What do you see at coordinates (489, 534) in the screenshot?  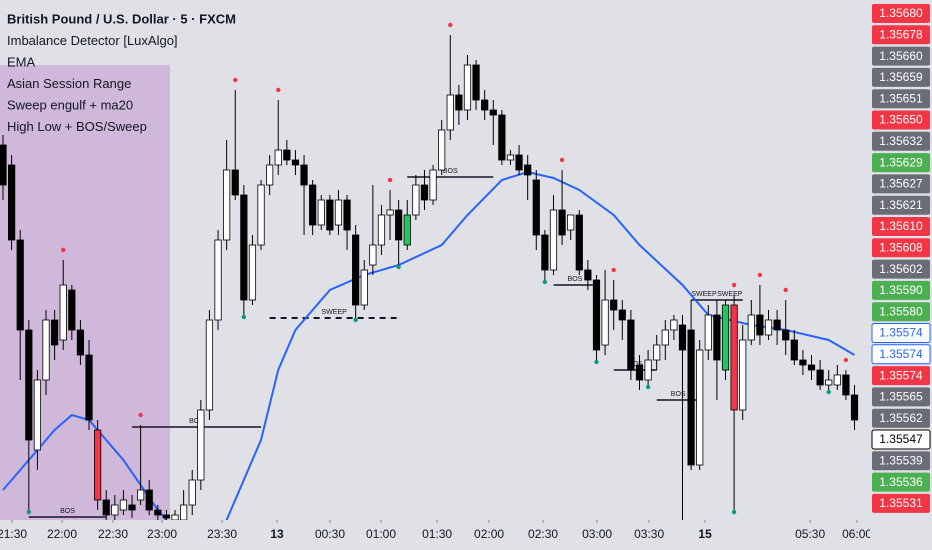 I see `x-tick-label: 02:00` at bounding box center [489, 534].